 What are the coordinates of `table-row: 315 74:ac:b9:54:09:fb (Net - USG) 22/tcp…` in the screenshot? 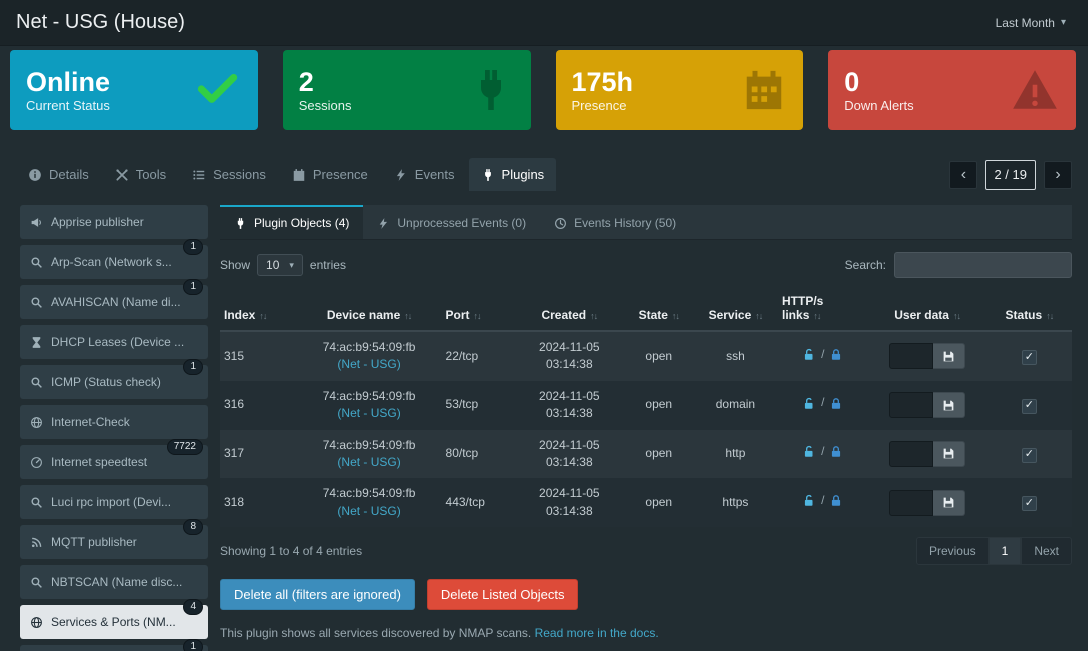 It's located at (646, 356).